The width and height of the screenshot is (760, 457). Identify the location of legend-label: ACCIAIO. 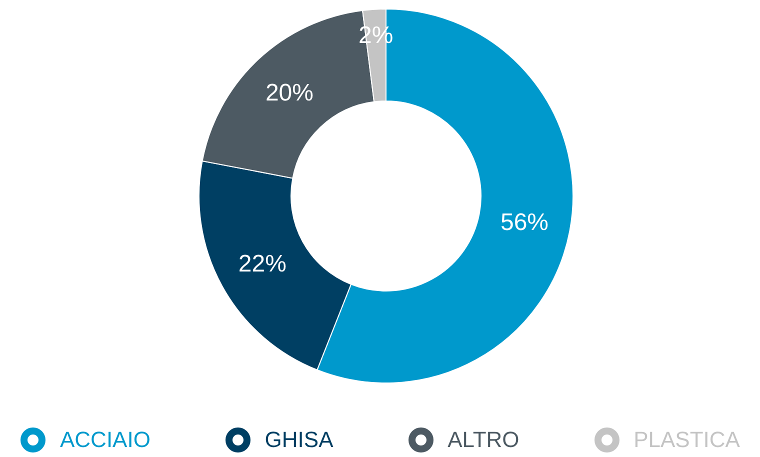
(105, 440).